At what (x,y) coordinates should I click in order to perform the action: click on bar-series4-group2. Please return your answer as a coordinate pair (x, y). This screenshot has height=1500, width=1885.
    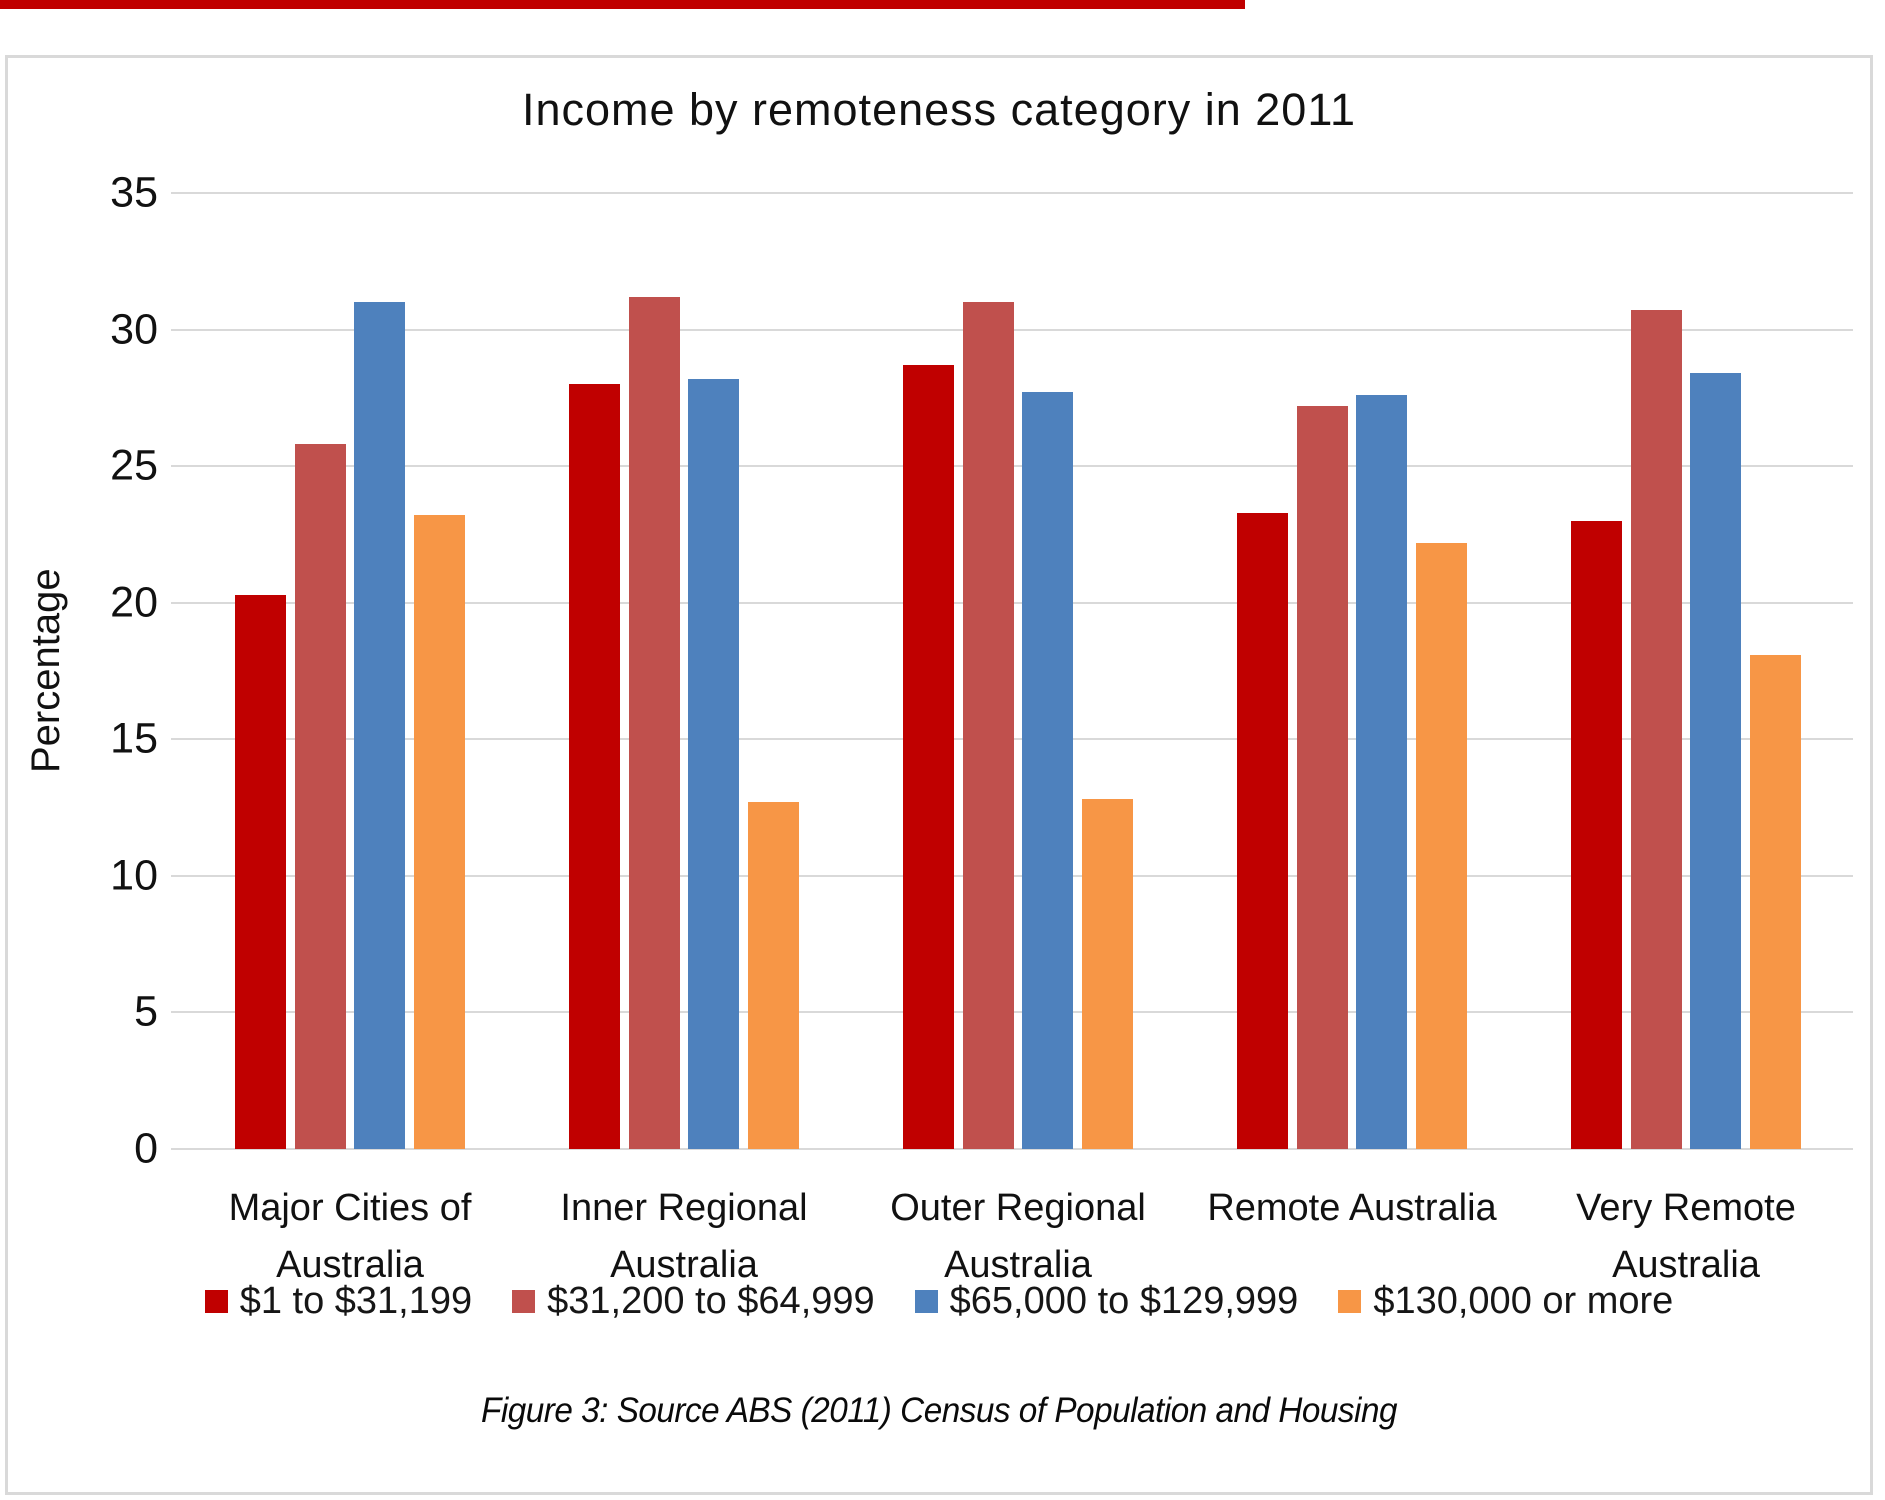
    Looking at the image, I should click on (773, 975).